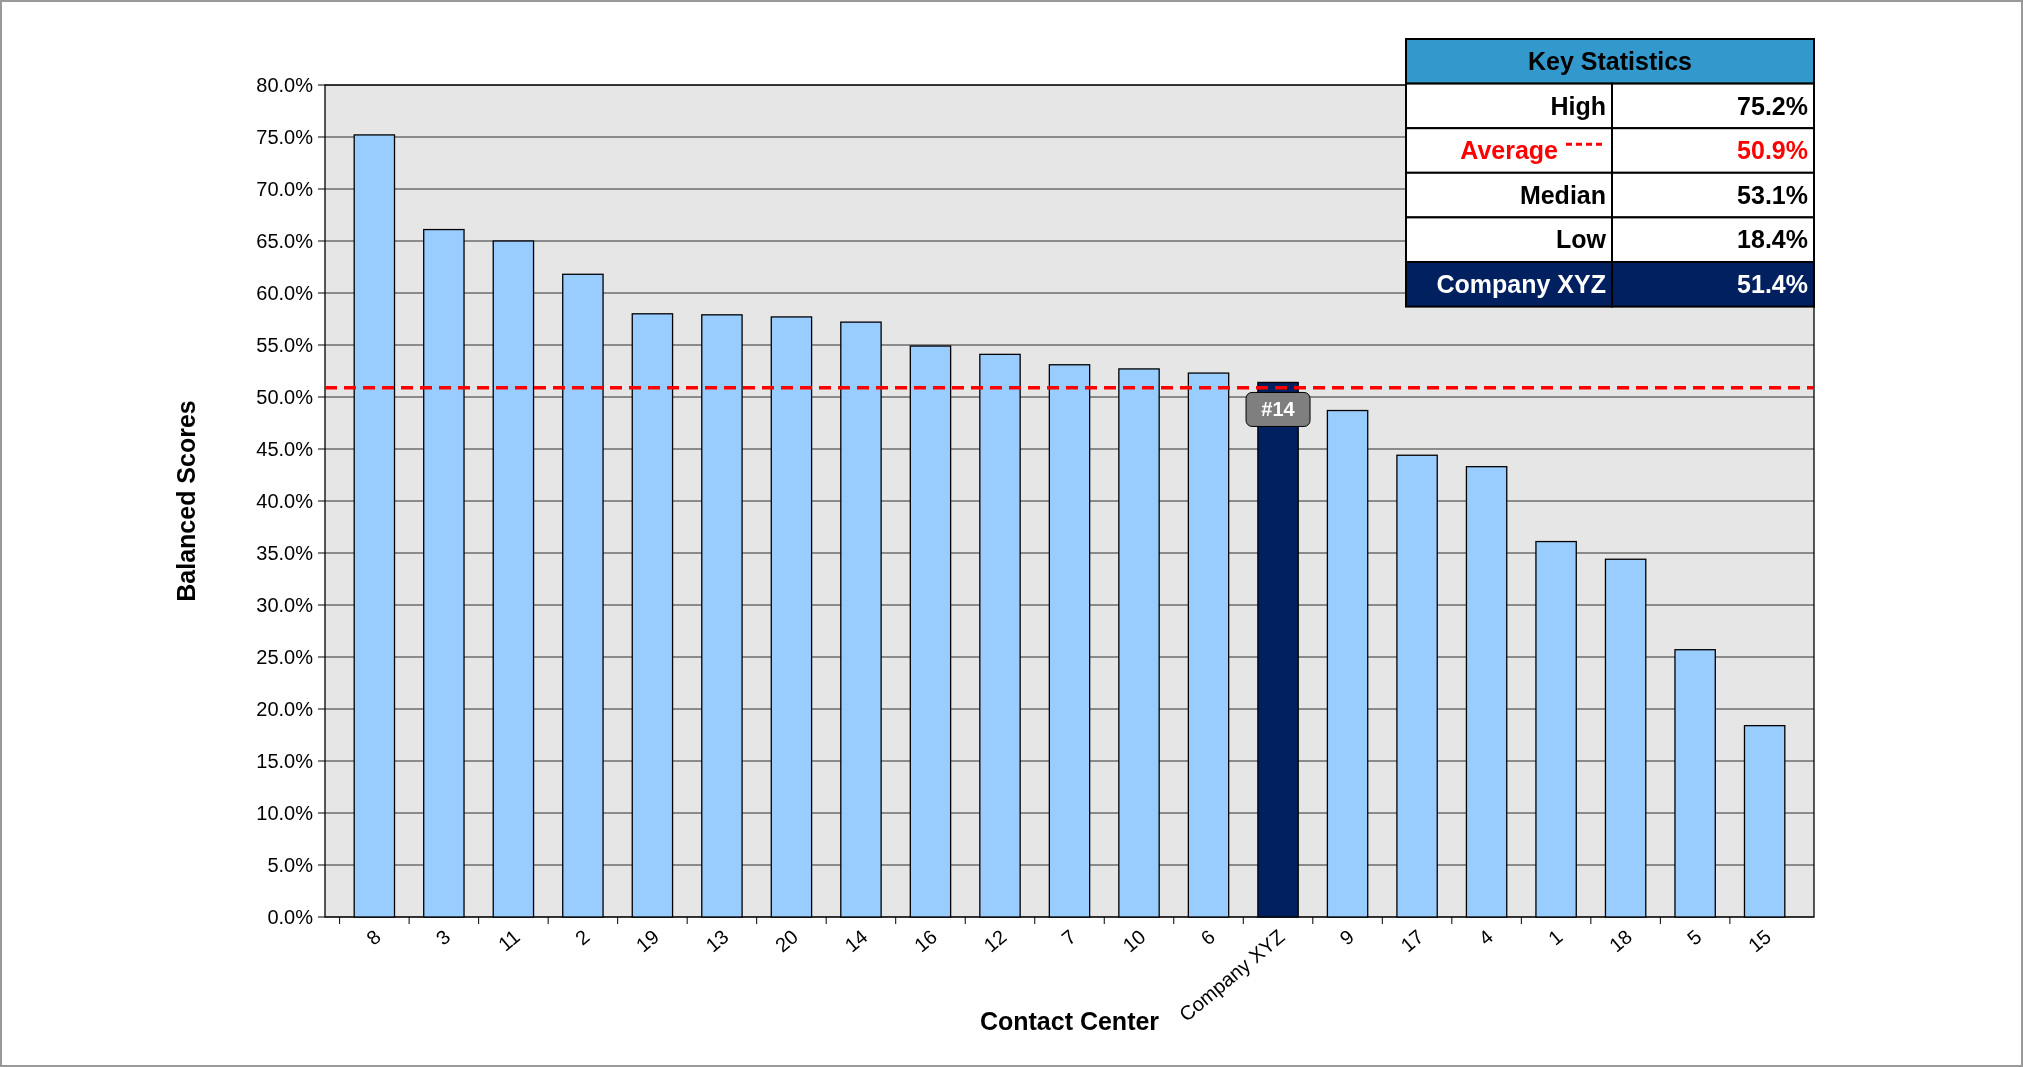 The image size is (2023, 1067). Describe the element at coordinates (1772, 105) in the screenshot. I see `annotation: 75.2%` at that location.